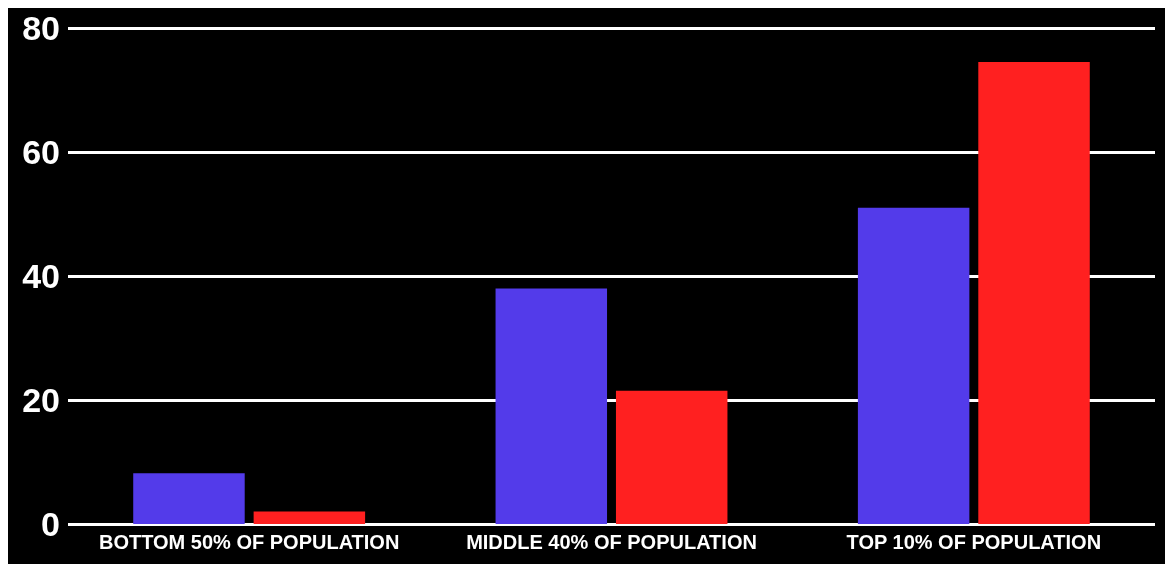 This screenshot has height=572, width=1173. What do you see at coordinates (41, 152) in the screenshot?
I see `y-tick-label: 60` at bounding box center [41, 152].